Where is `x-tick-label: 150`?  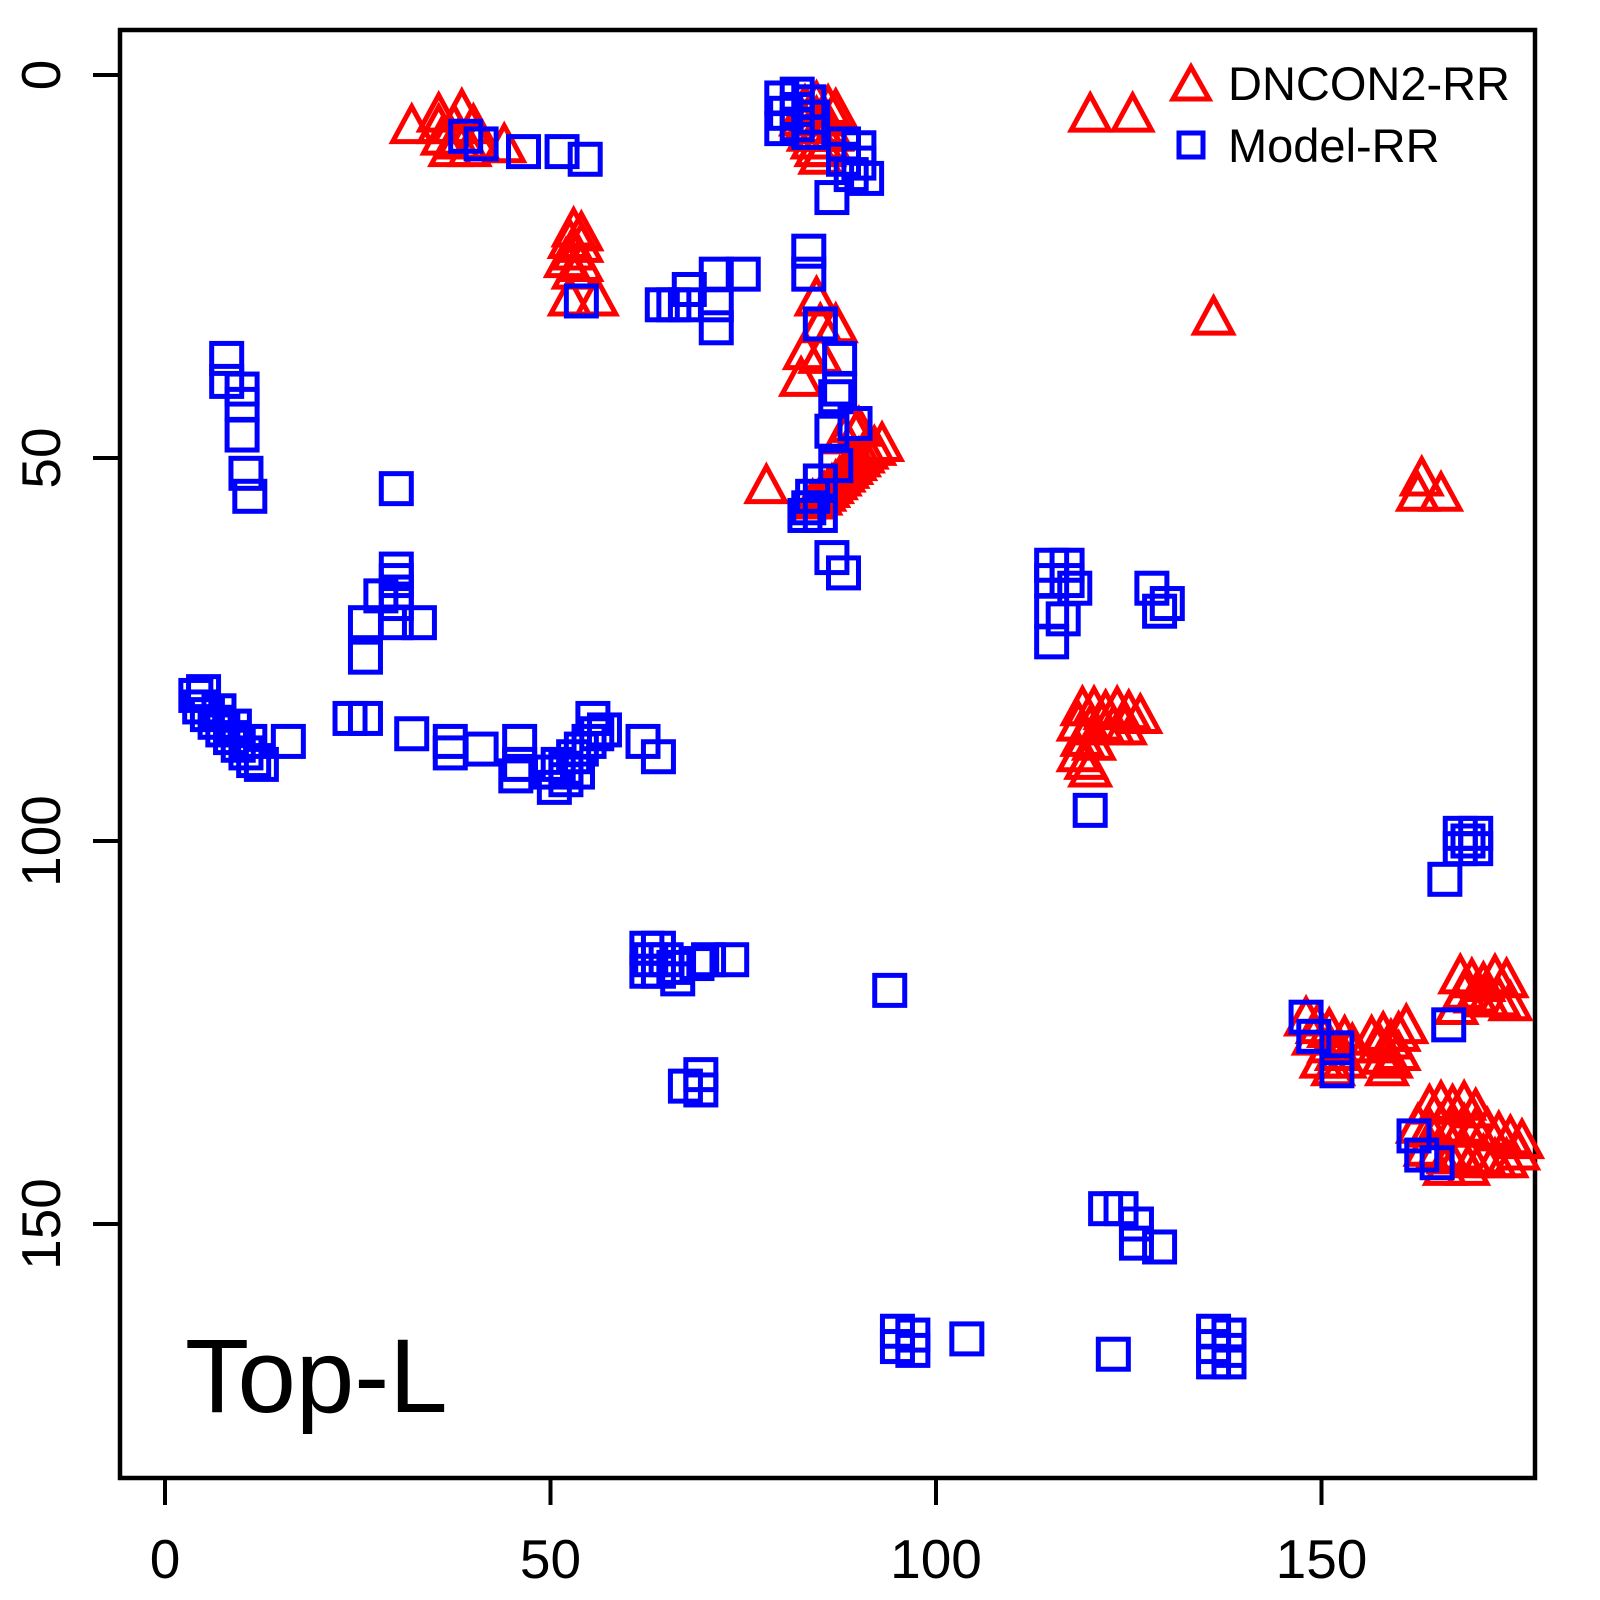
x-tick-label: 150 is located at coordinates (1322, 1559).